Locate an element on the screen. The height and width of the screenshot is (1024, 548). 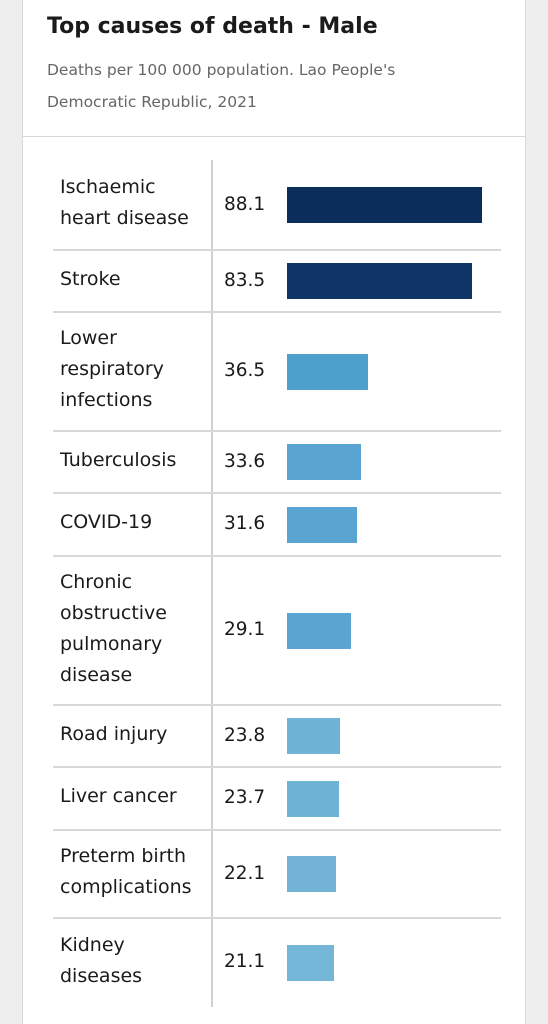
cause-label: Road injury is located at coordinates (114, 734).